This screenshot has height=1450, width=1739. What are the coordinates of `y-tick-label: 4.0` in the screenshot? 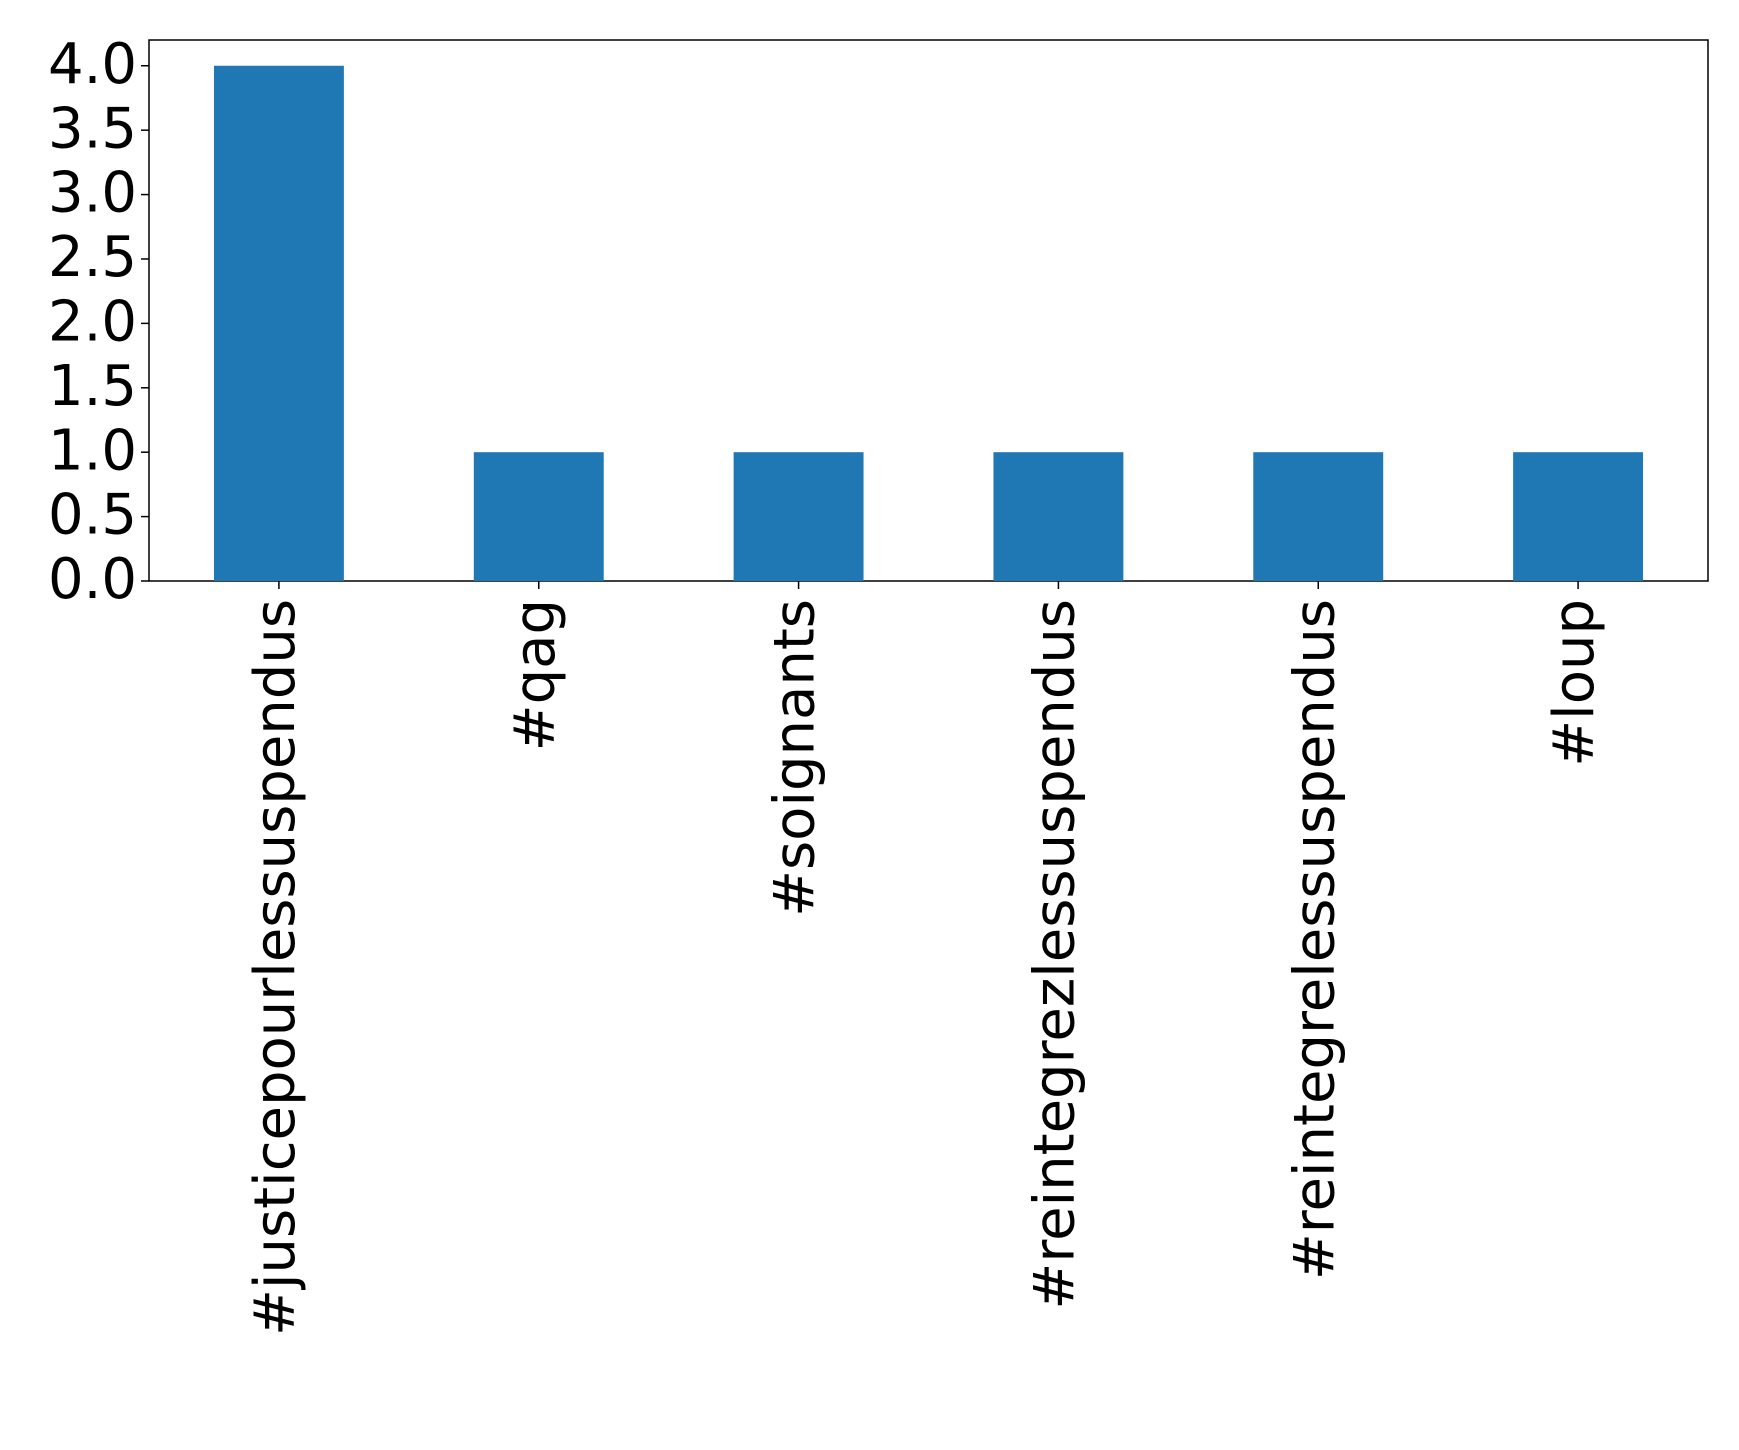 It's located at (92, 64).